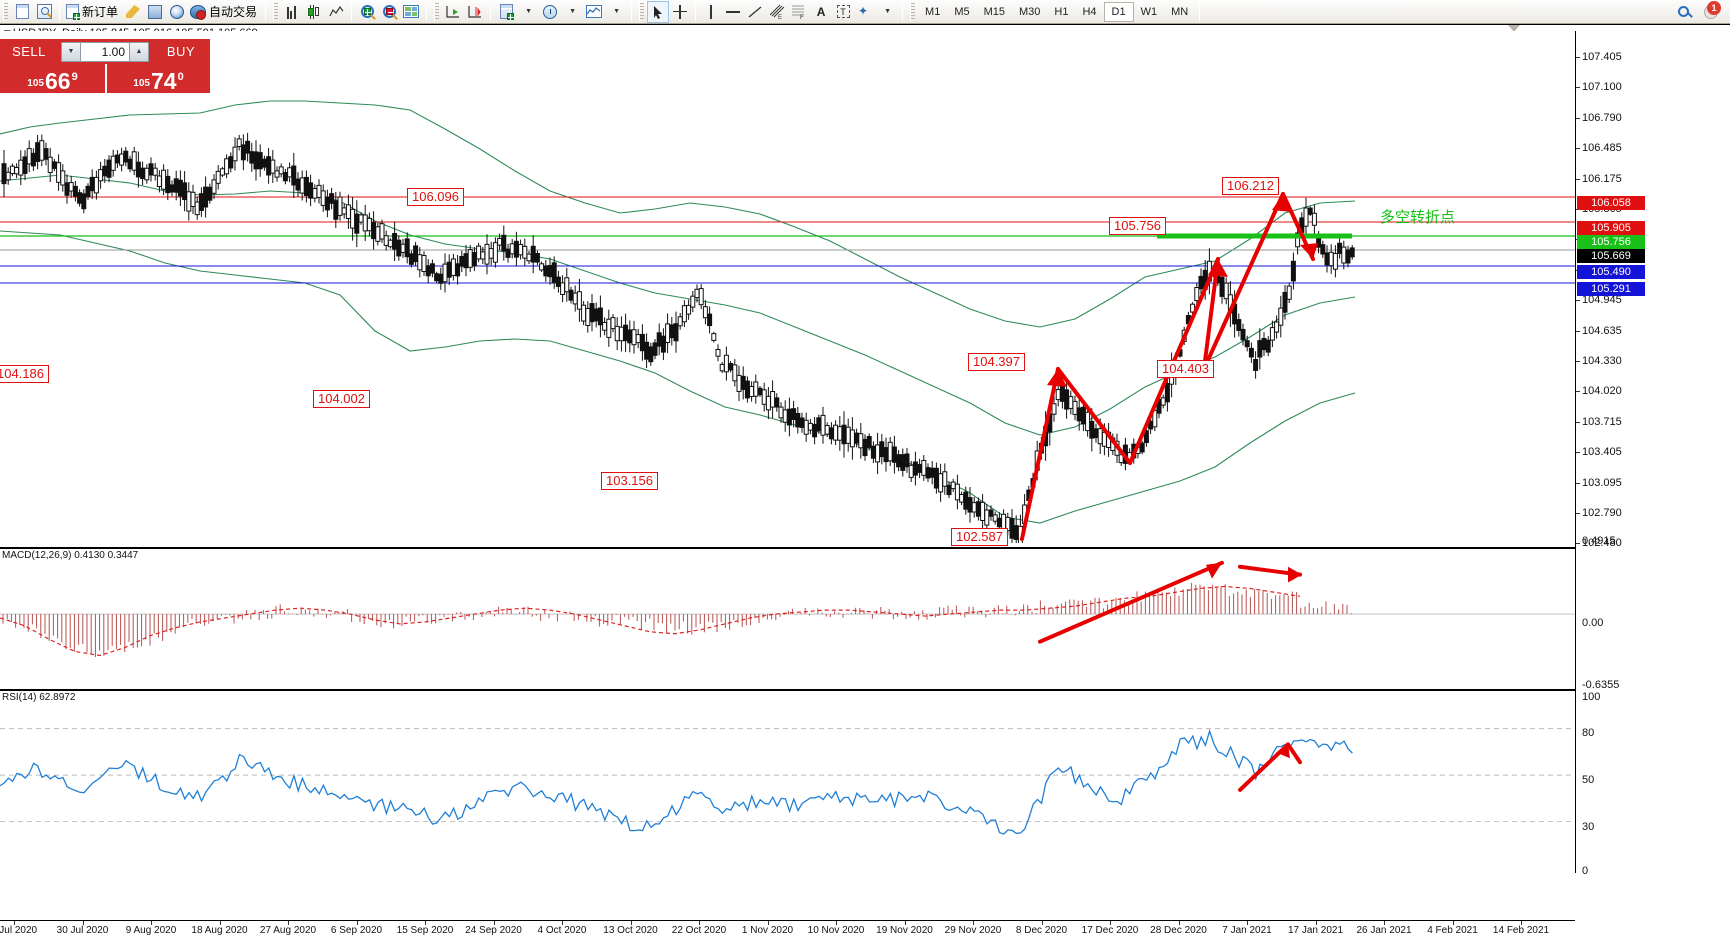 This screenshot has width=1730, height=942. Describe the element at coordinates (1309, 251) in the screenshot. I see `trend-arrow-head` at that location.